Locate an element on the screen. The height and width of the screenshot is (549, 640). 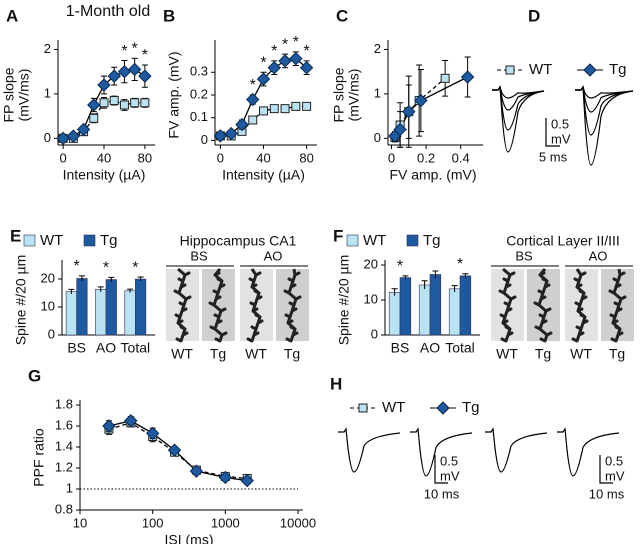
y-tick-label: 2 is located at coordinates (47, 48).